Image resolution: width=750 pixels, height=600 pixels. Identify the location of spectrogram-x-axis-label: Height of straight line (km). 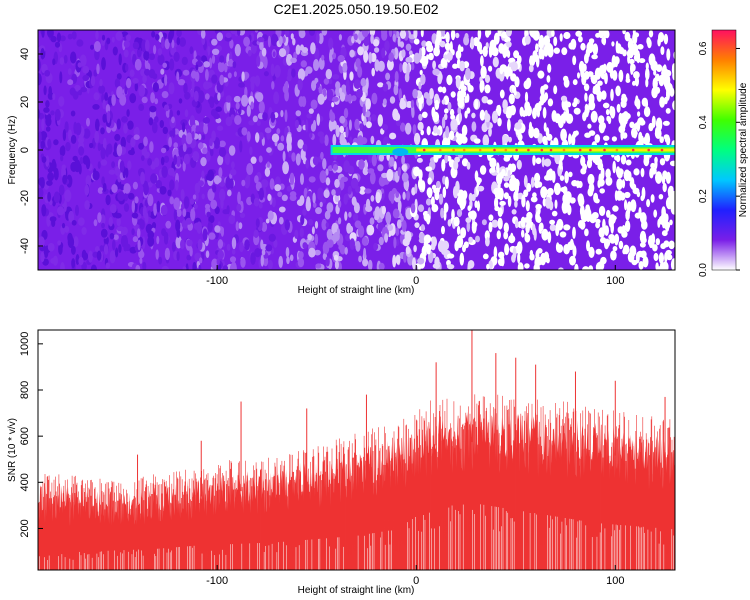
(356, 290).